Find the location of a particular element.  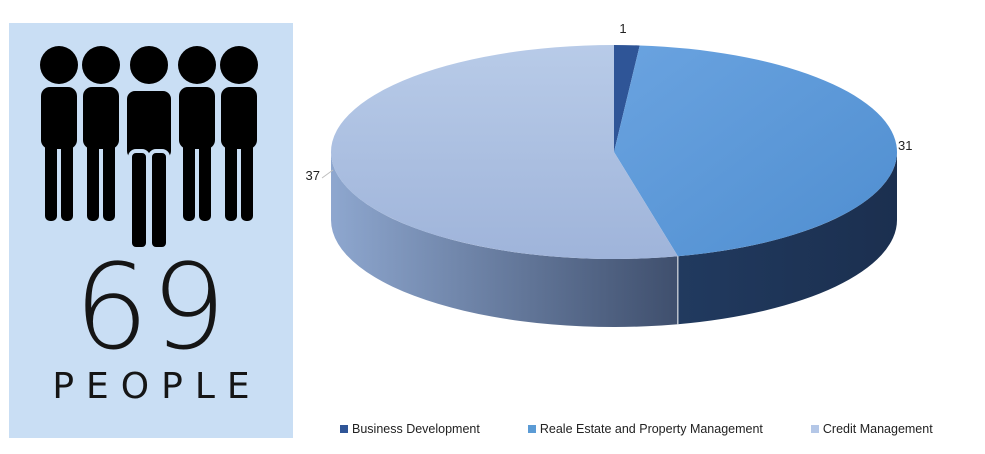

legend-item-credit-management: Credit Management is located at coordinates (871, 429).